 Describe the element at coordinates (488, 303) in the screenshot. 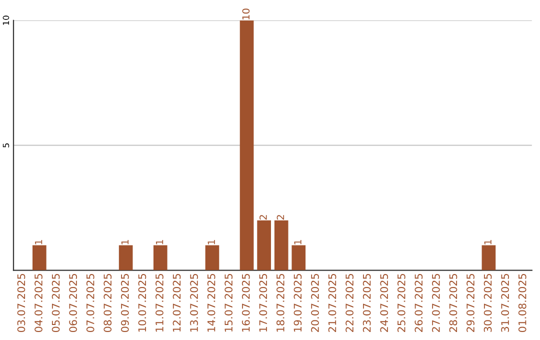

I see `x-tick-label: 30.07.2025` at that location.